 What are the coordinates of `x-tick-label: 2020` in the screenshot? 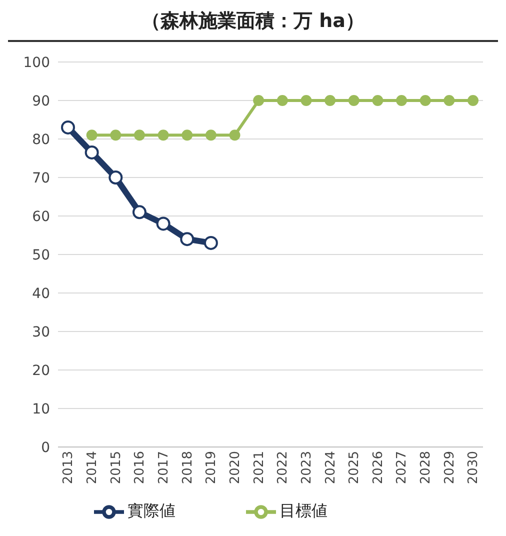 It's located at (235, 467).